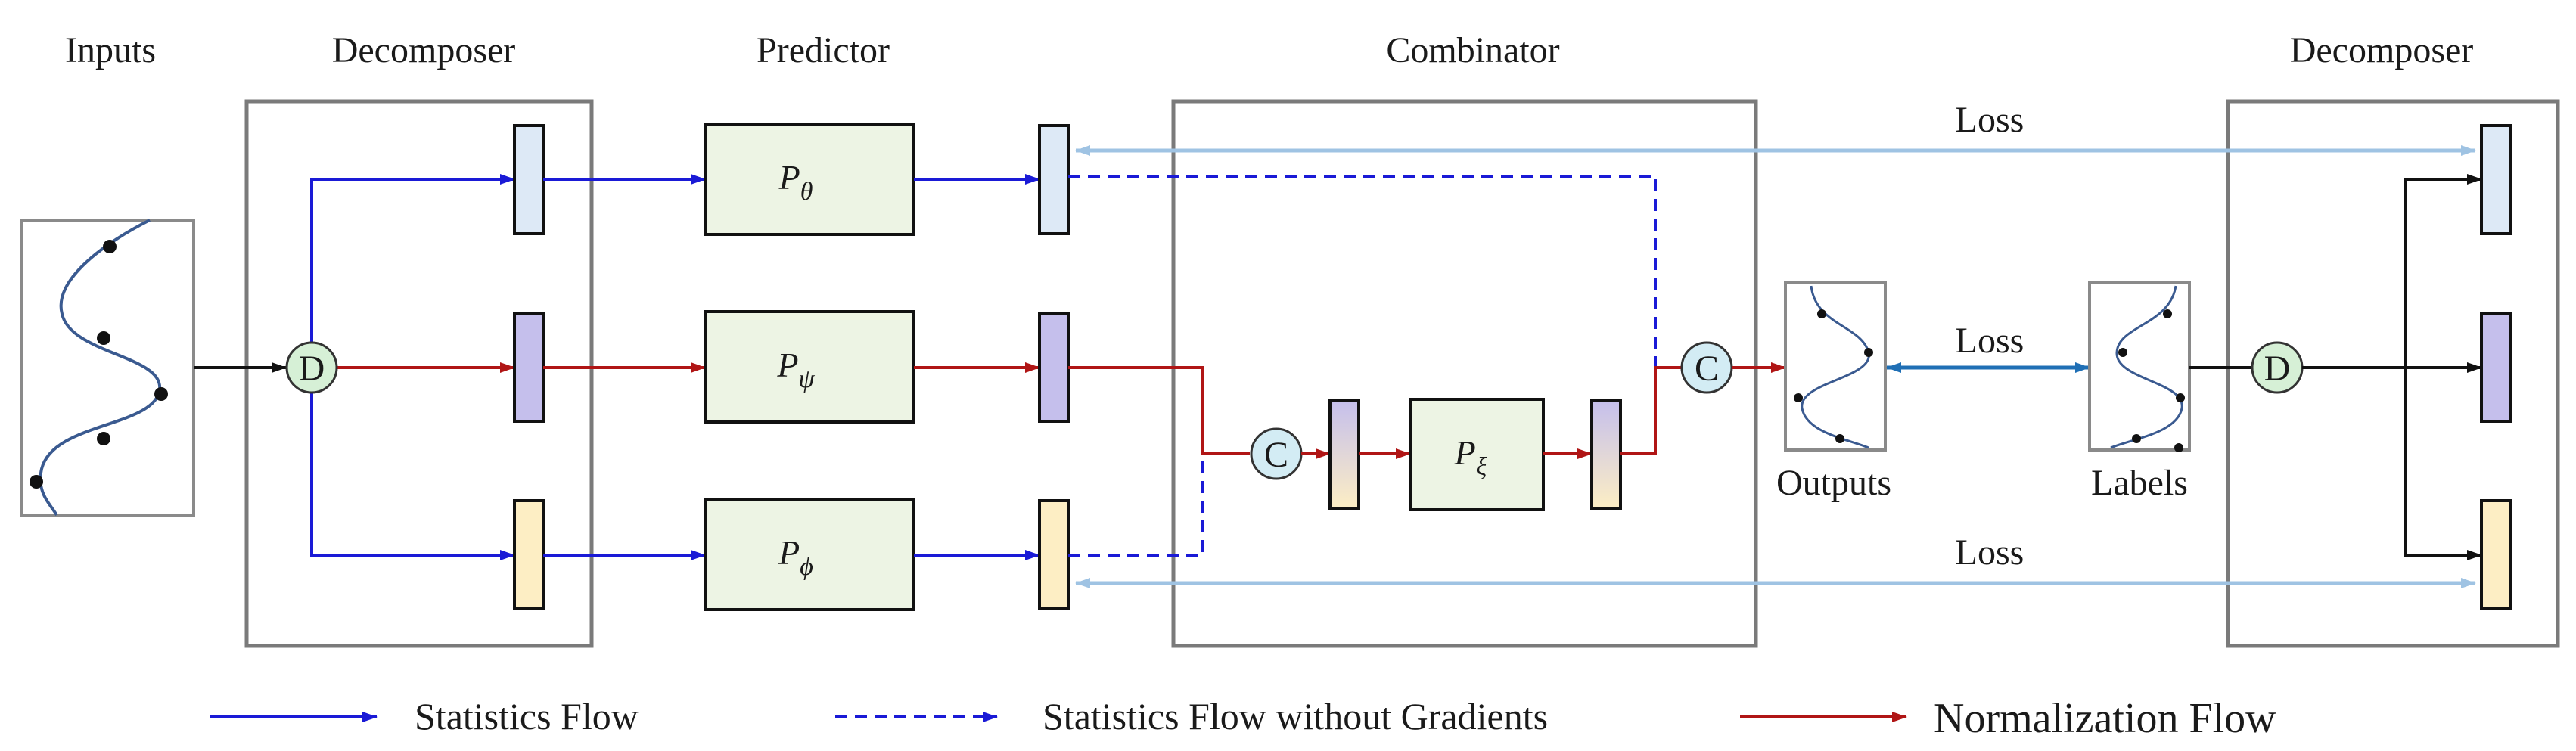 This screenshot has width=2576, height=751. What do you see at coordinates (2496, 367) in the screenshot?
I see `norm-block-right` at bounding box center [2496, 367].